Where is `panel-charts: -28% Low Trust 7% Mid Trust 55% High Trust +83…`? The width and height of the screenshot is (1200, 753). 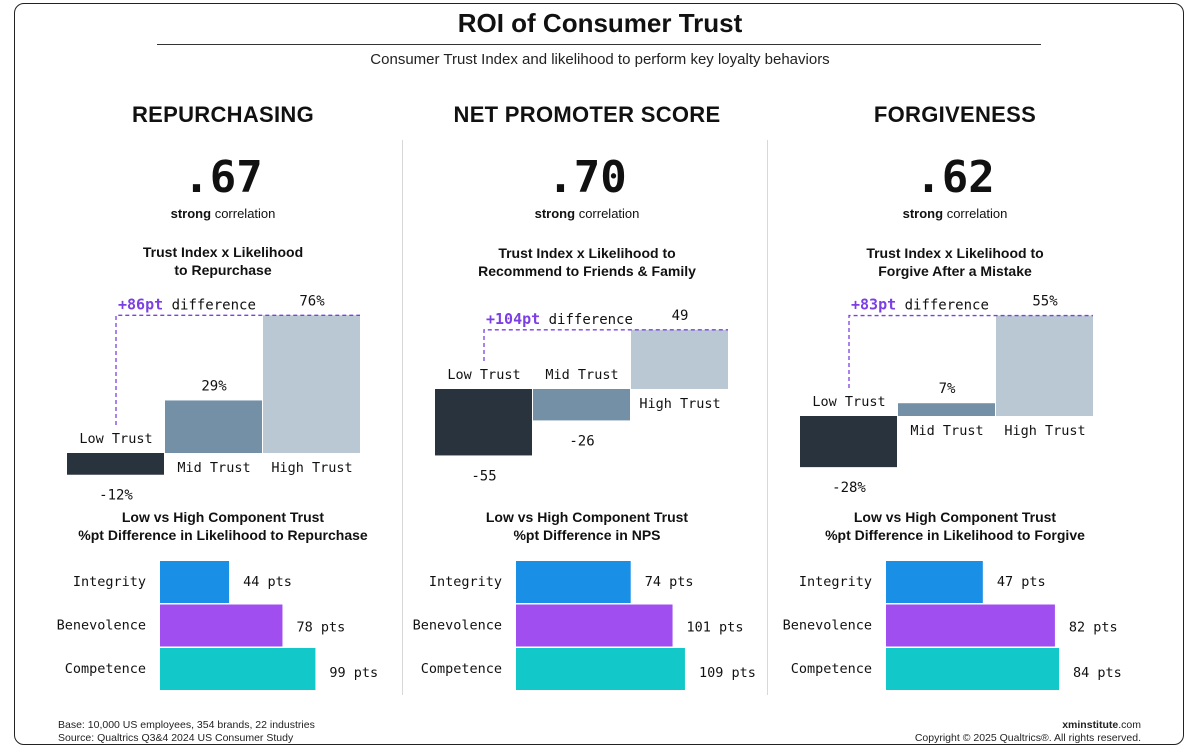
panel-charts: -28% Low Trust 7% Mid Trust 55% High Trust +83… is located at coordinates (952, 492).